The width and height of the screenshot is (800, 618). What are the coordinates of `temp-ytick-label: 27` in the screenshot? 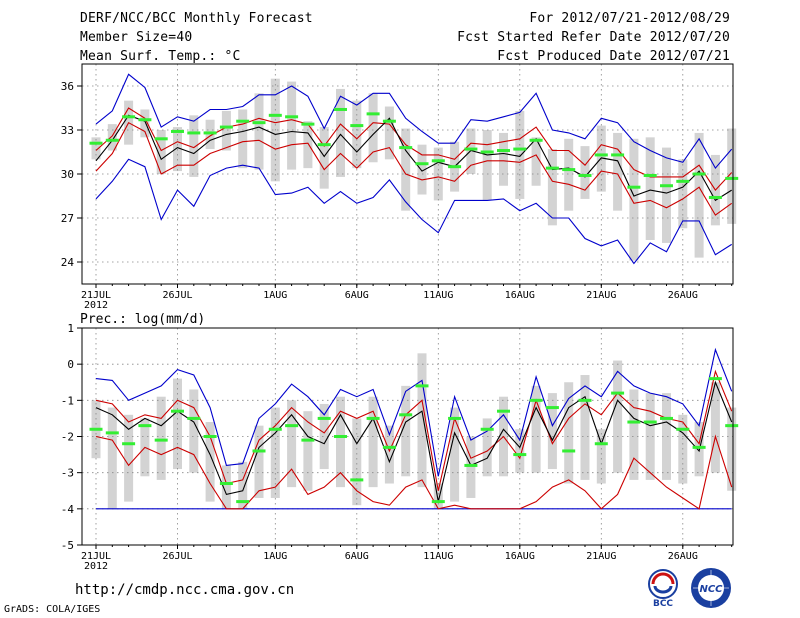 It's located at (67, 218).